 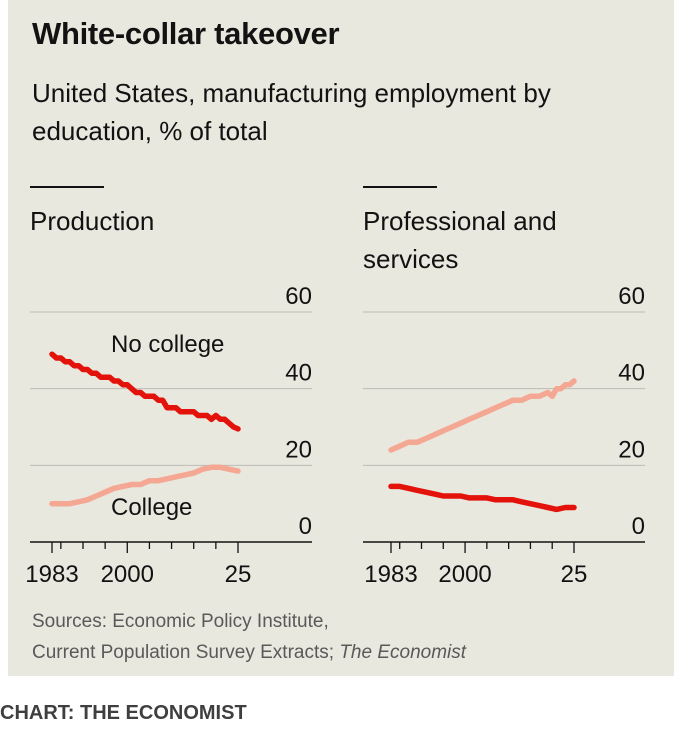 I want to click on series-line-no-college-professional, so click(x=482, y=498).